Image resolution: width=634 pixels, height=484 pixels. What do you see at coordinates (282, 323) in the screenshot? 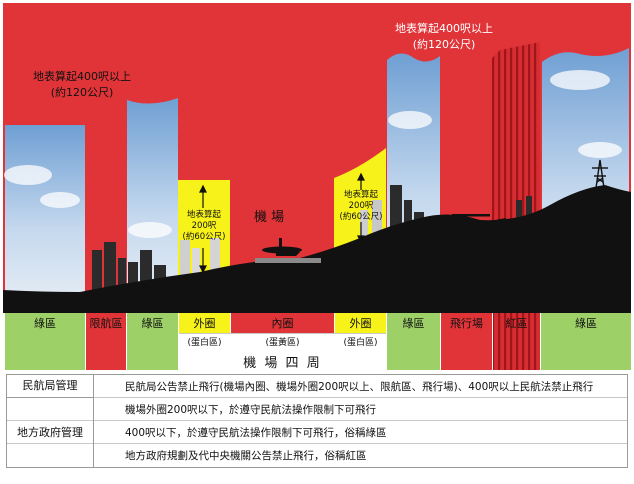
I see `zone-label-inner: 內圈` at bounding box center [282, 323].